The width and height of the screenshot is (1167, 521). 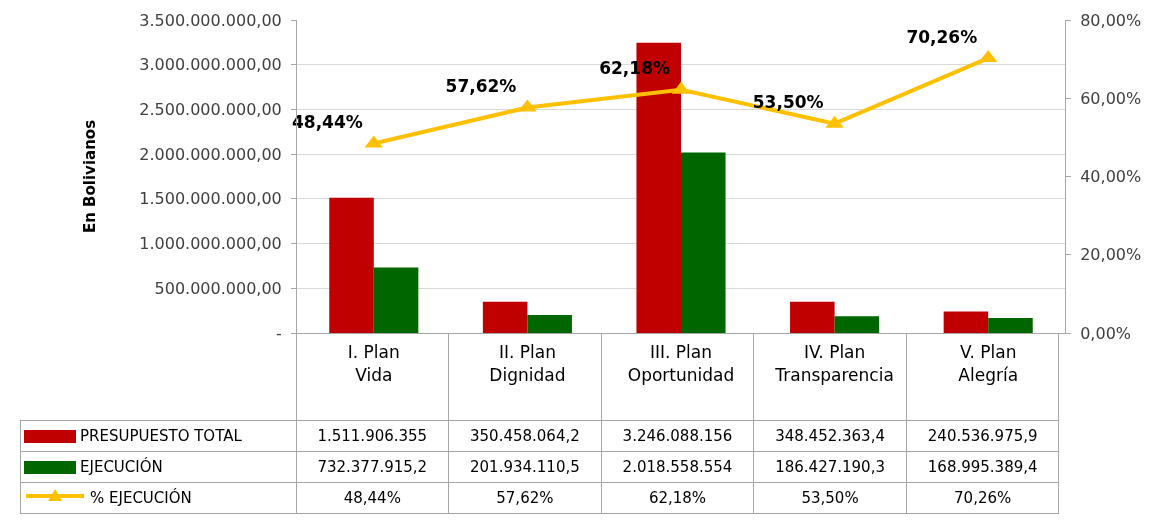 I want to click on data-label: 348.452.363,4, so click(x=830, y=435).